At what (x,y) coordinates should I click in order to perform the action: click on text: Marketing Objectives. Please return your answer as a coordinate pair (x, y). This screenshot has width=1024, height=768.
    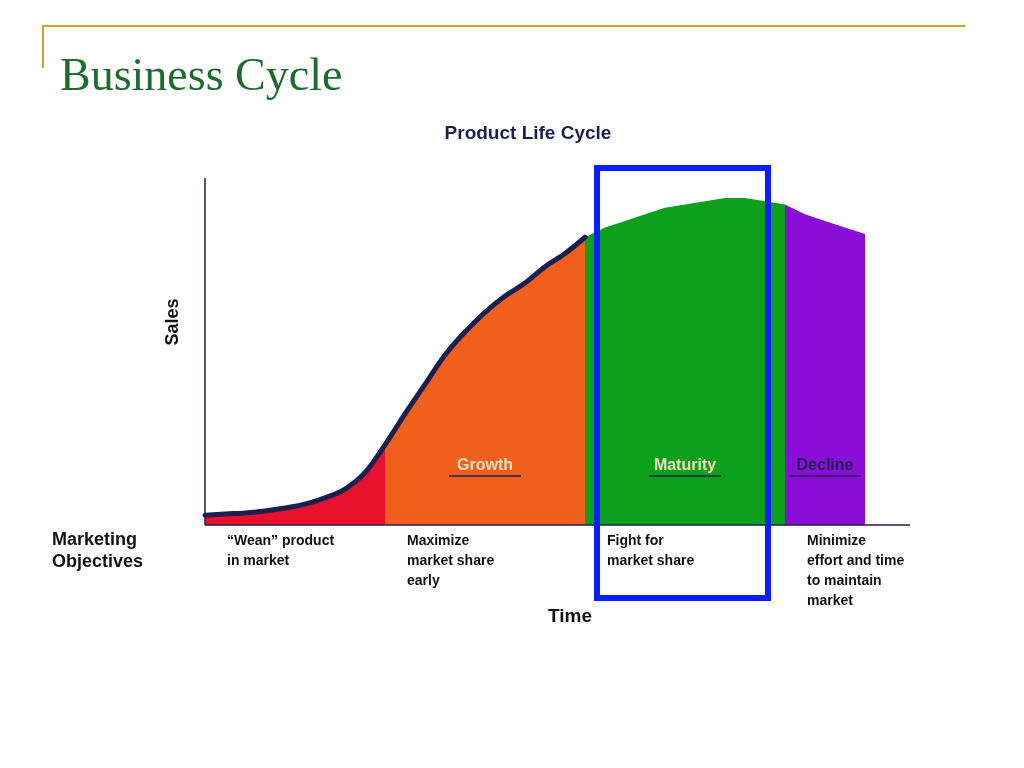
    Looking at the image, I should click on (98, 550).